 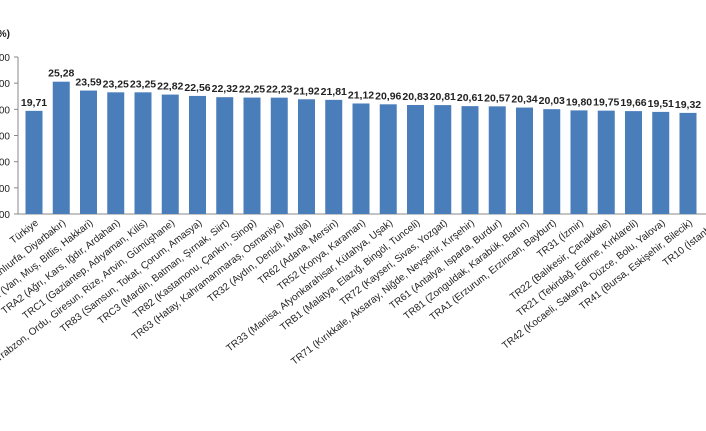 What do you see at coordinates (524, 100) in the screenshot?
I see `value-label: 20,34` at bounding box center [524, 100].